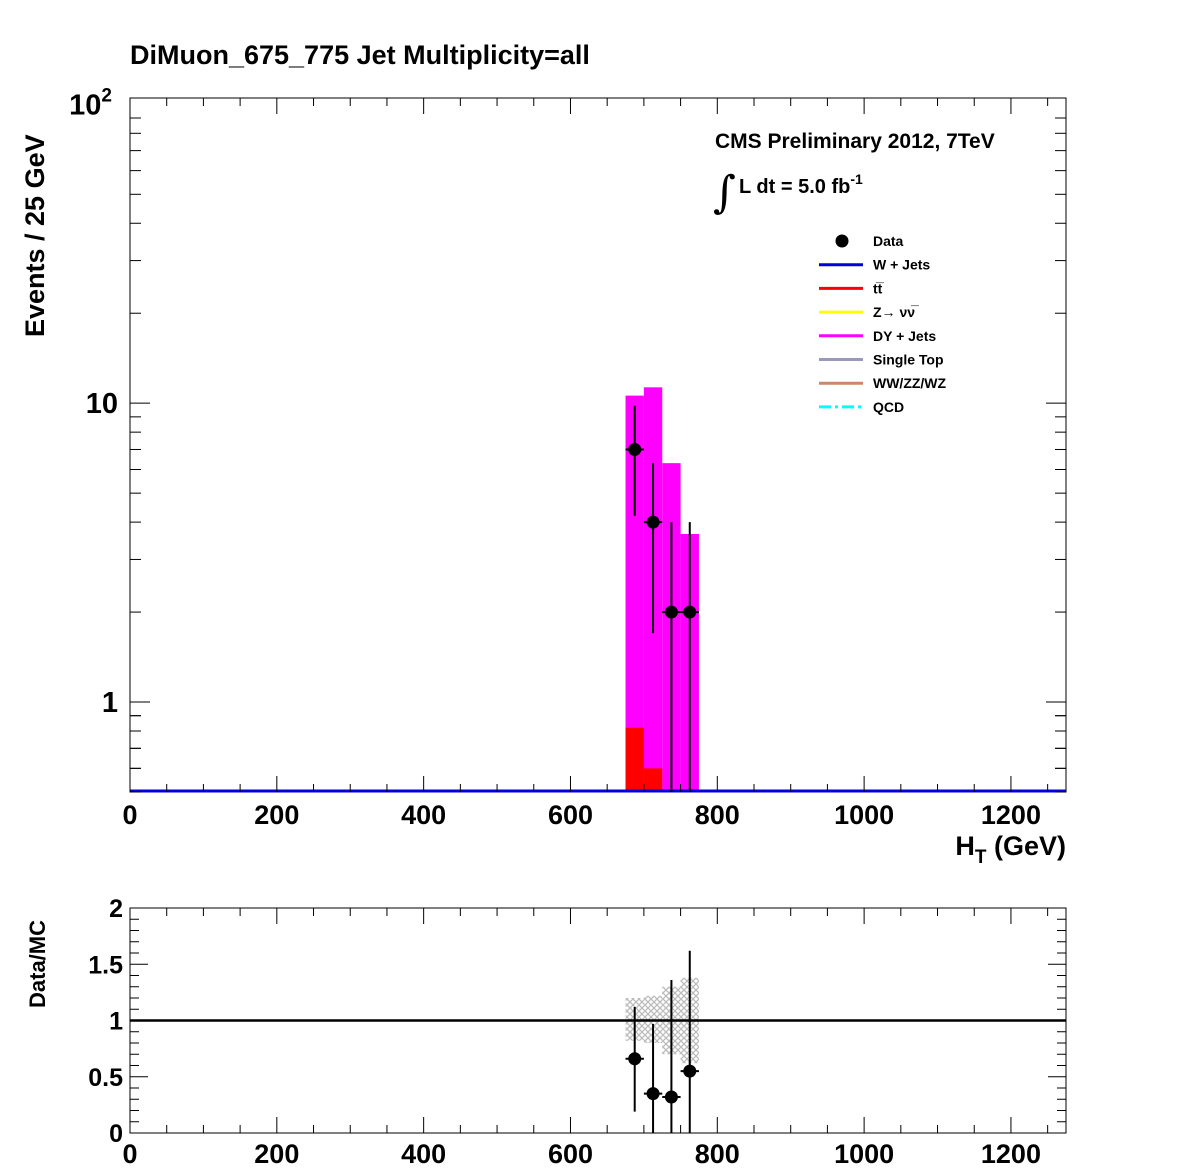 The image size is (1196, 1172). What do you see at coordinates (102, 404) in the screenshot?
I see `y-tick-label: 10` at bounding box center [102, 404].